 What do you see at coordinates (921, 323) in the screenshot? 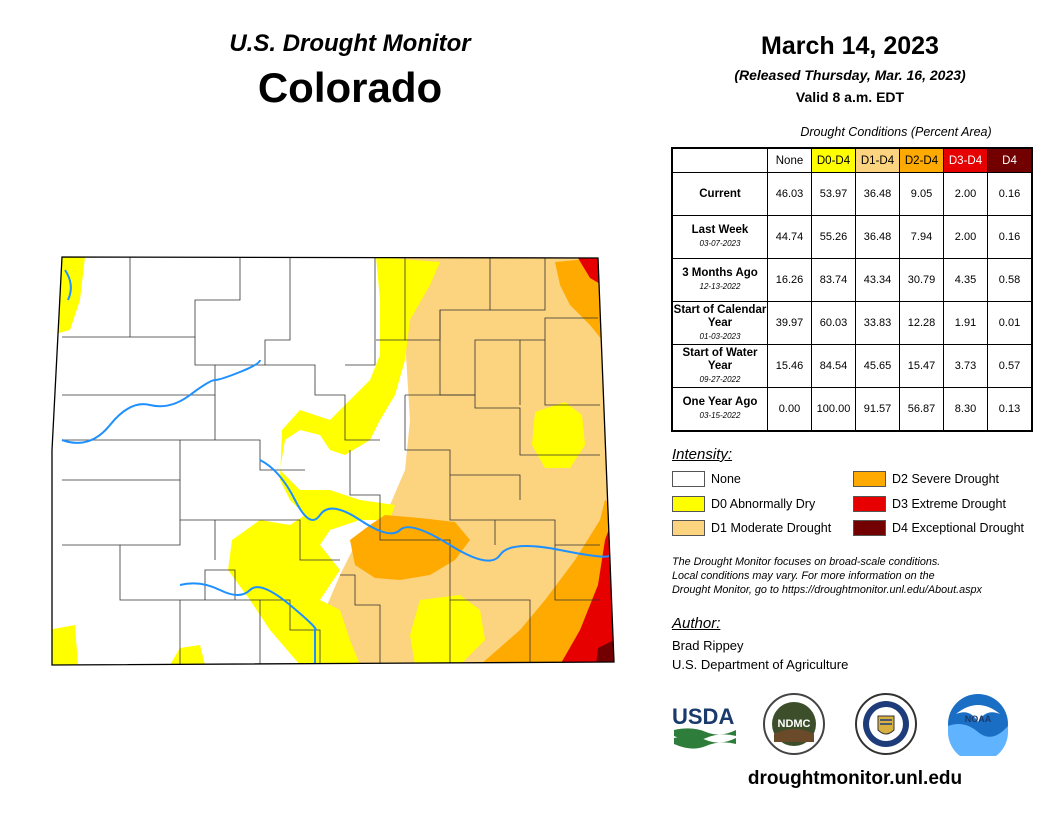
I see `table-cell: 12.28` at bounding box center [921, 323].